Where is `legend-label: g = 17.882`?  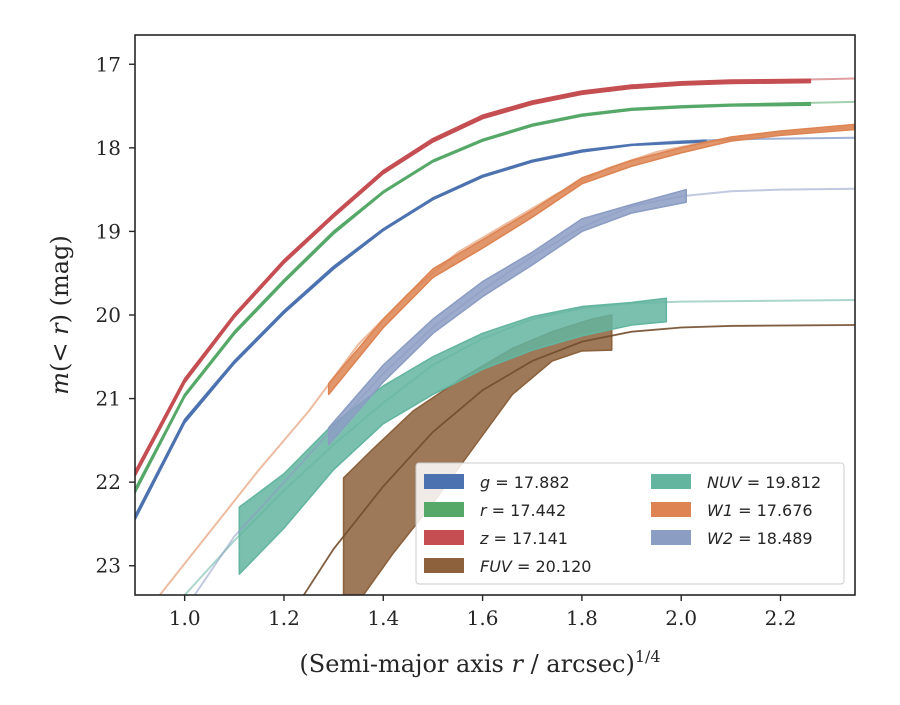 legend-label: g = 17.882 is located at coordinates (525, 482).